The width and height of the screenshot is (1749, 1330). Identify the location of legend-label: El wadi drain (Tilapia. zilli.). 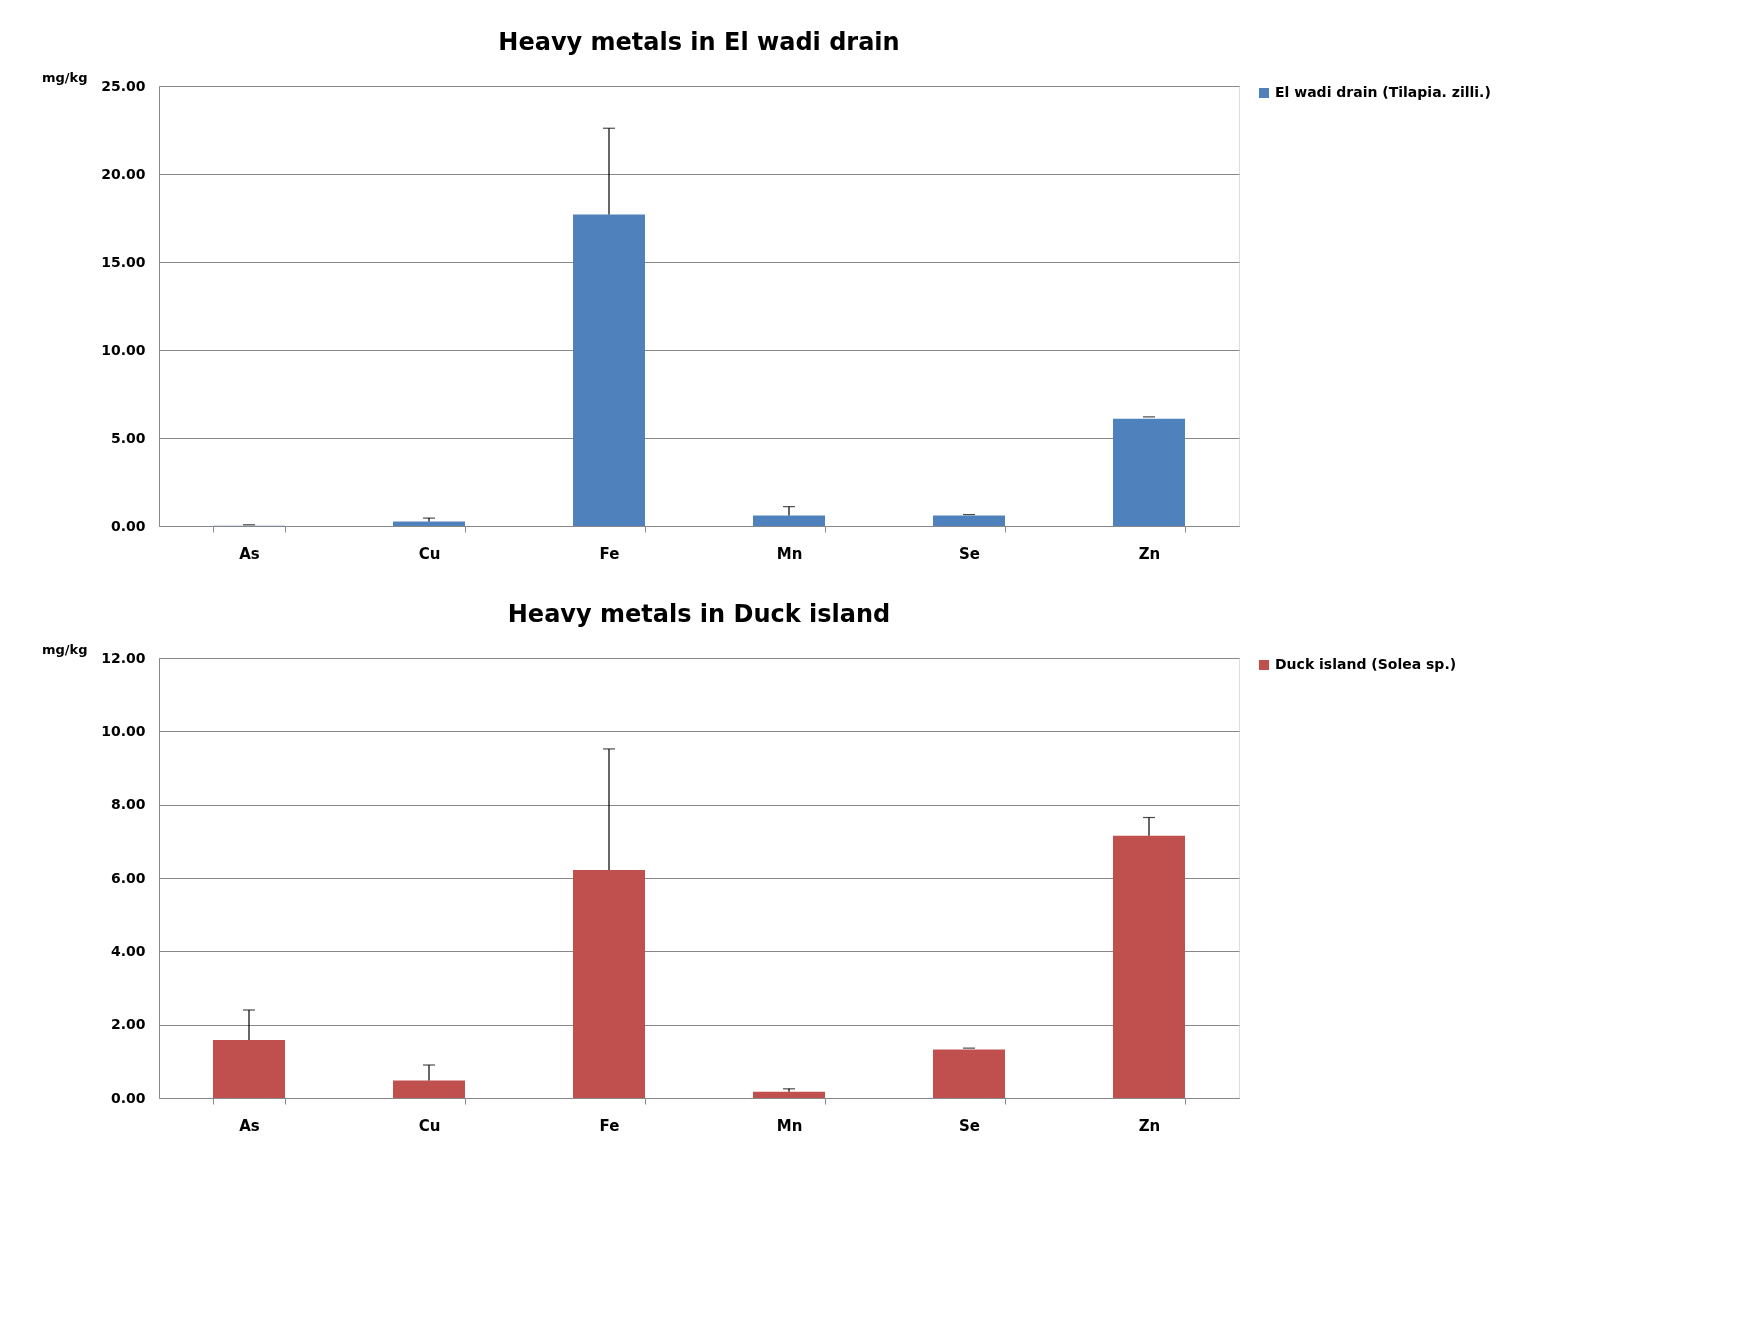
(1383, 92).